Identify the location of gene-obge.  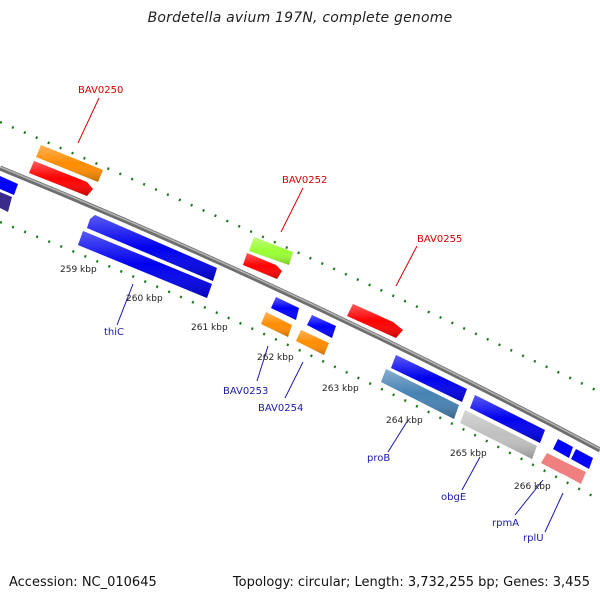
(498, 434).